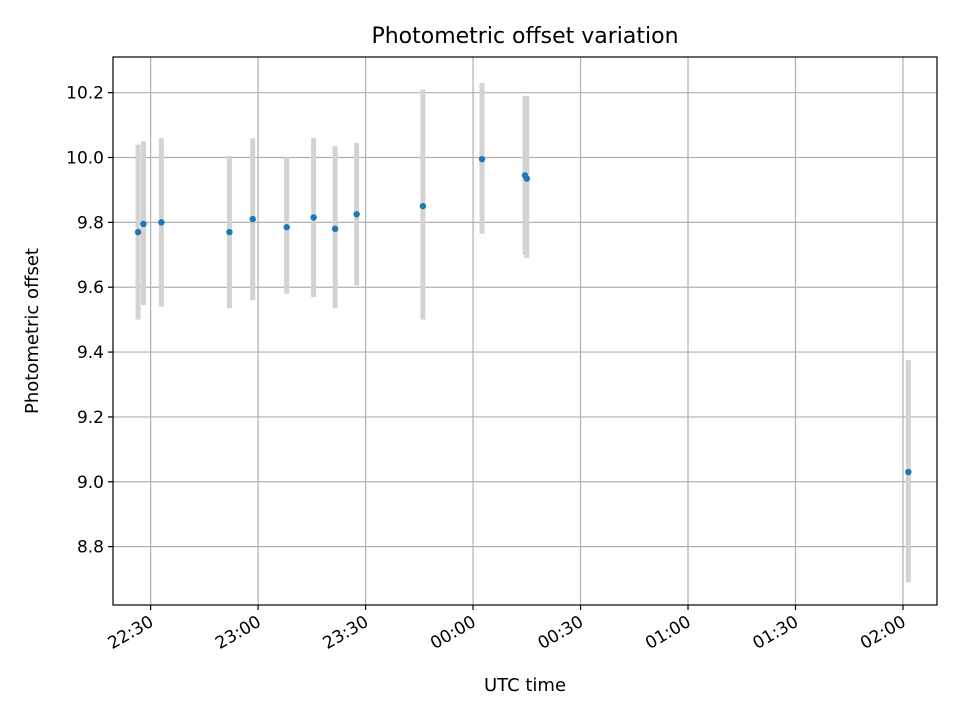  I want to click on x-axis-label: UTC time, so click(525, 685).